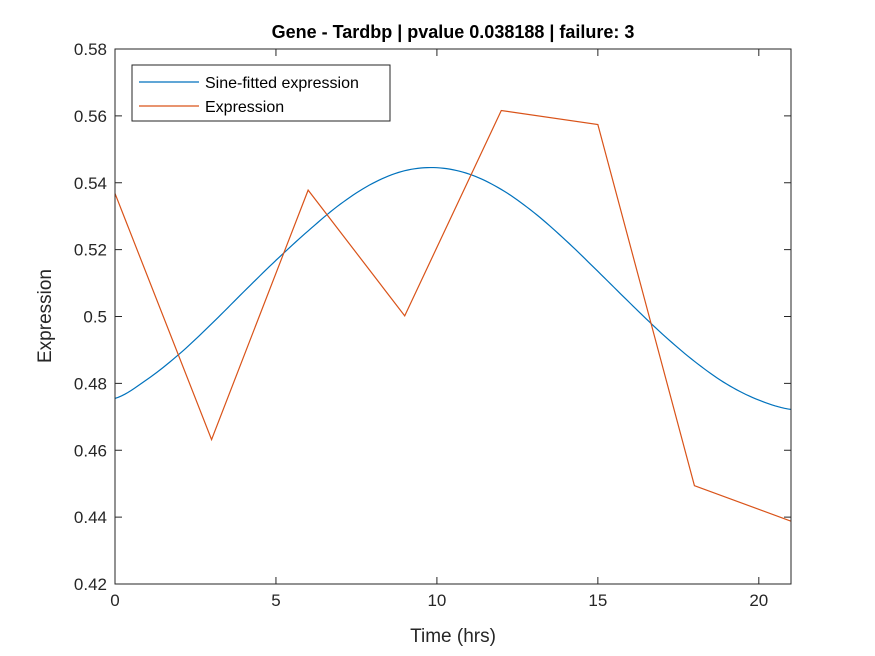 The height and width of the screenshot is (656, 875). I want to click on legend-entry-expression: Expression, so click(244, 107).